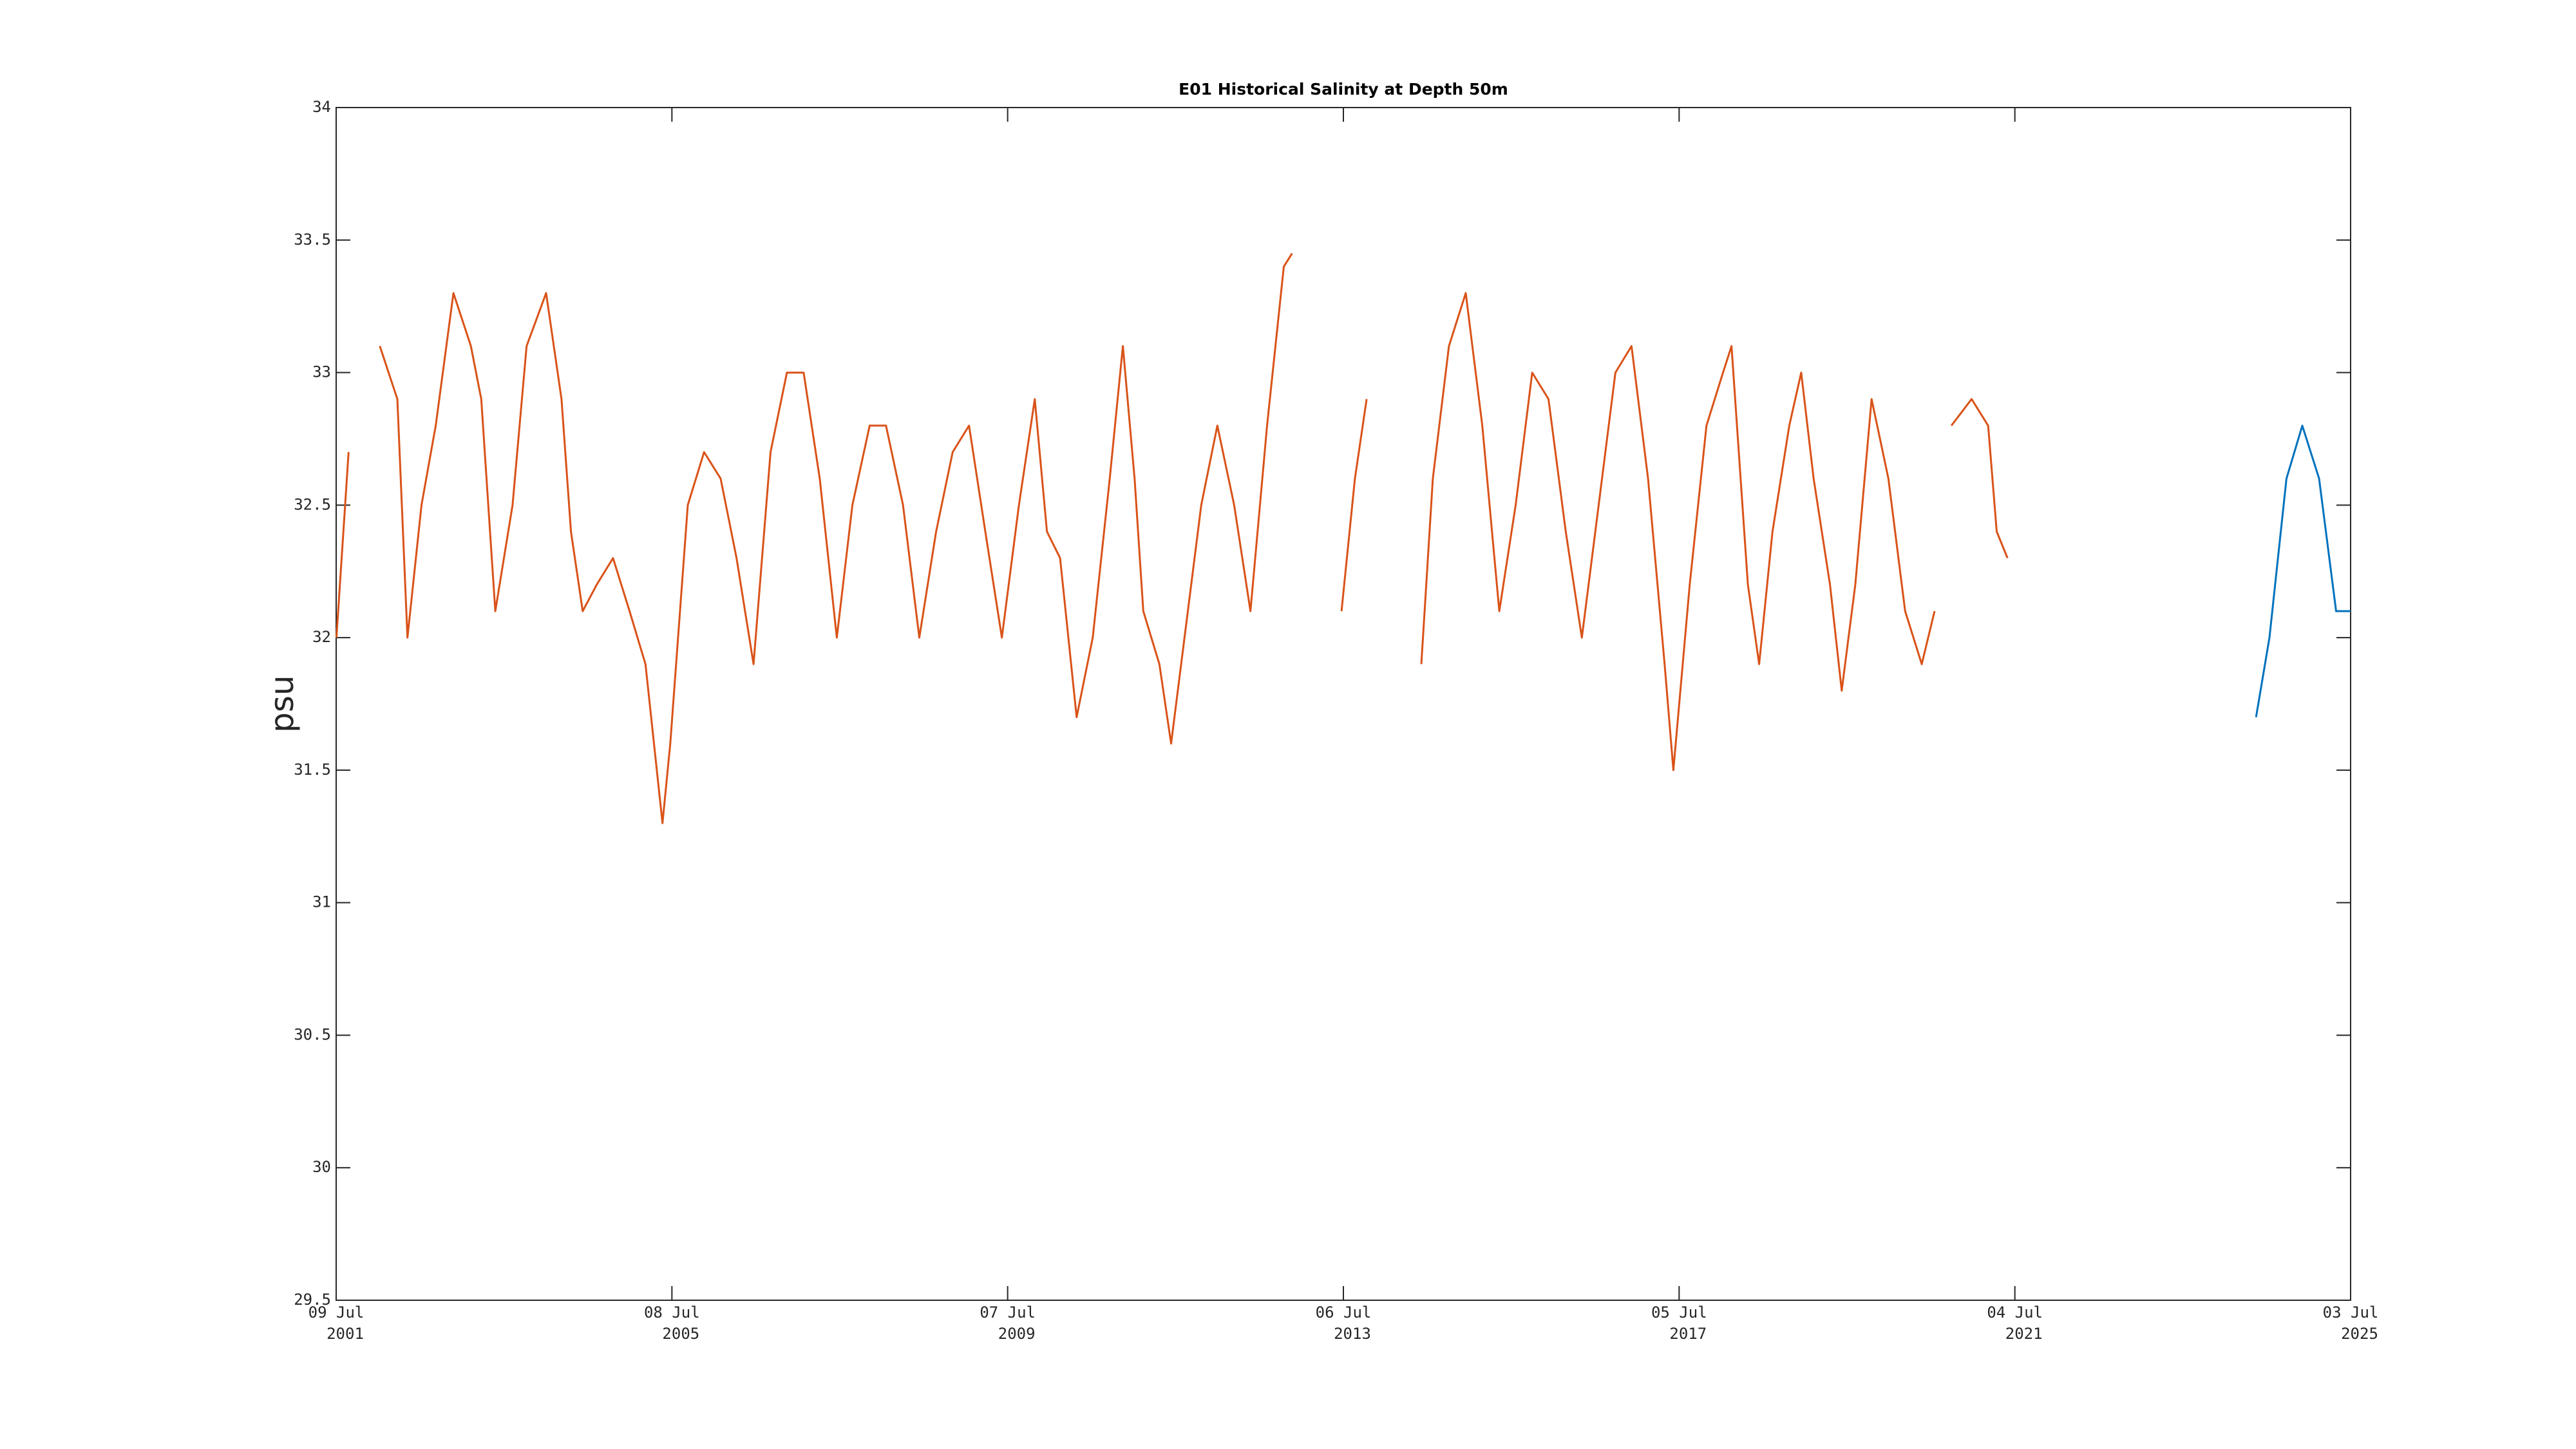 The width and height of the screenshot is (2576, 1449). I want to click on y-tick-label: 30, so click(321, 1167).